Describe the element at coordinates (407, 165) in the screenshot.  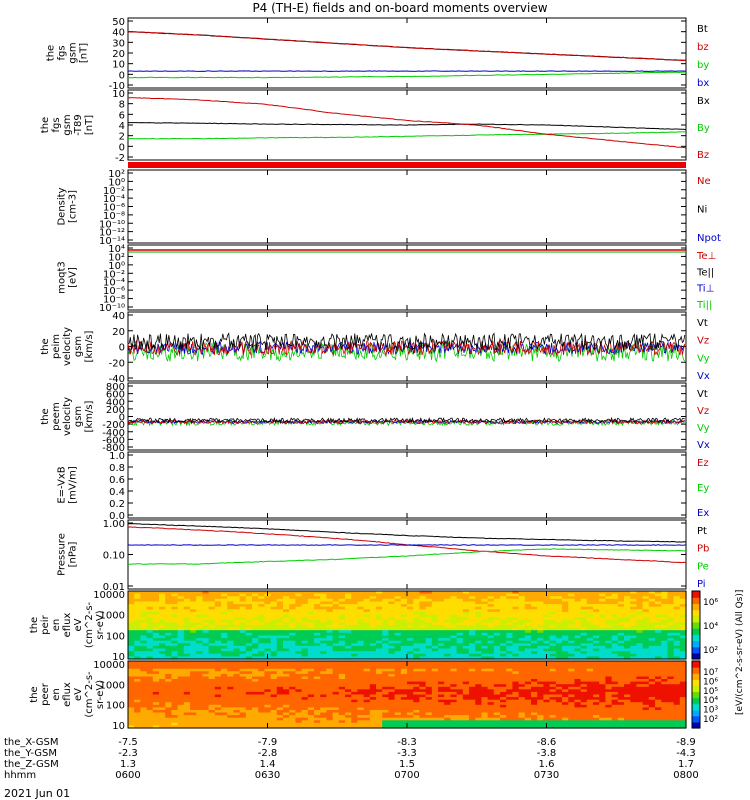
I see `quality-flag-bar` at that location.